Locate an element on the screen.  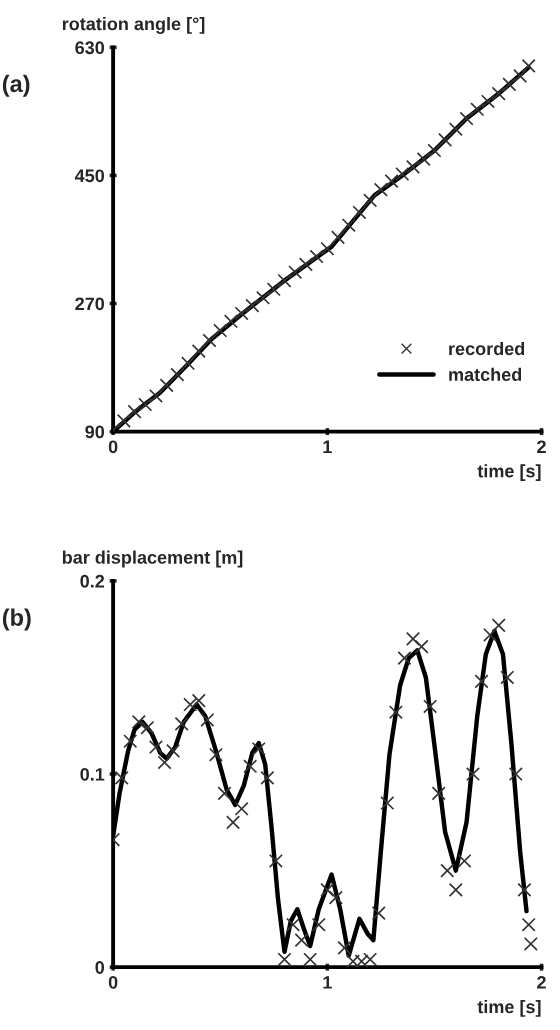
y-tick-label: 0.2 is located at coordinates (92, 581).